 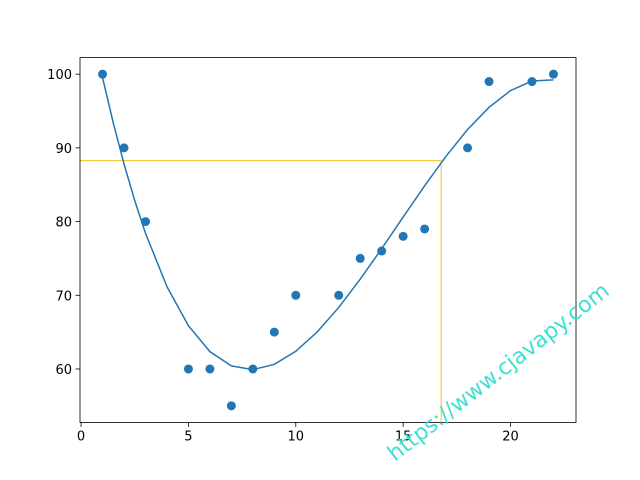 I want to click on y-tick-label: 100, so click(x=59, y=75).